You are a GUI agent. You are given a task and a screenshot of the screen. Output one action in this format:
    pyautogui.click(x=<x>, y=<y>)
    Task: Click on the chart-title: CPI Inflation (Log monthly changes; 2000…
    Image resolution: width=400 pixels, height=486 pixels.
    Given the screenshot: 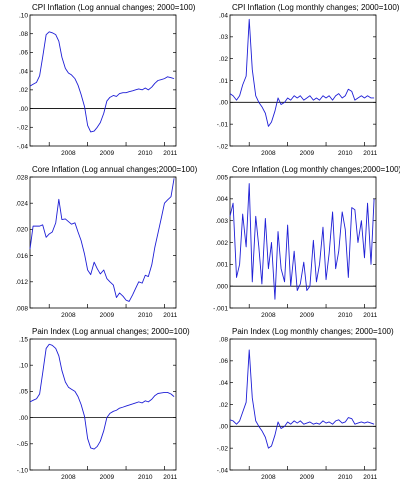 What is the action you would take?
    pyautogui.click(x=316, y=7)
    